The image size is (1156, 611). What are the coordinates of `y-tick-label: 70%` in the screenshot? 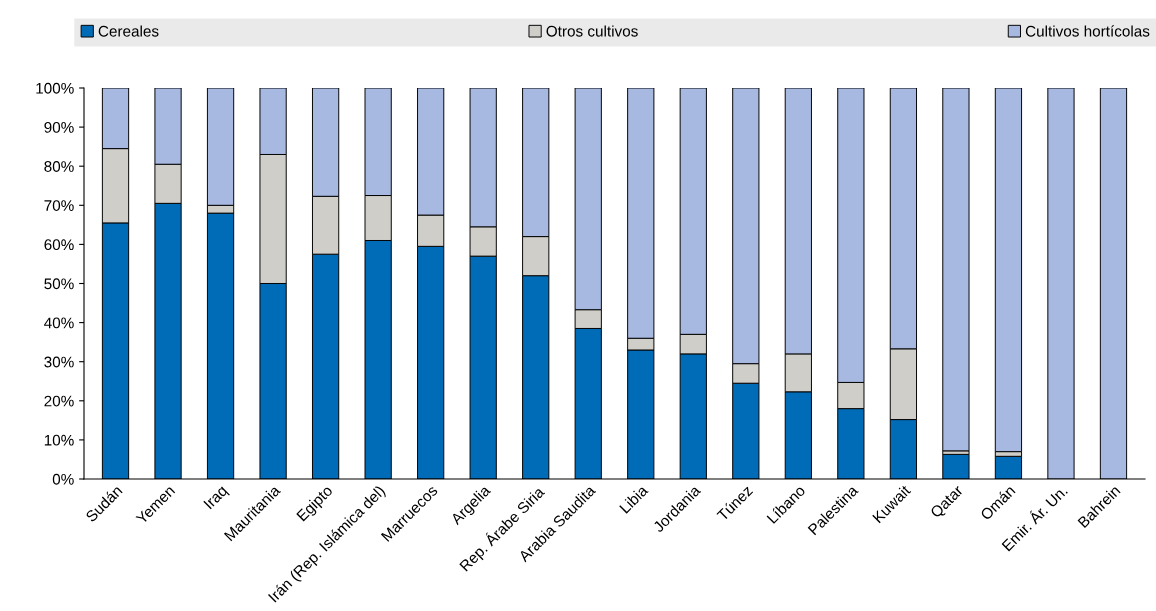 It's located at (59, 205).